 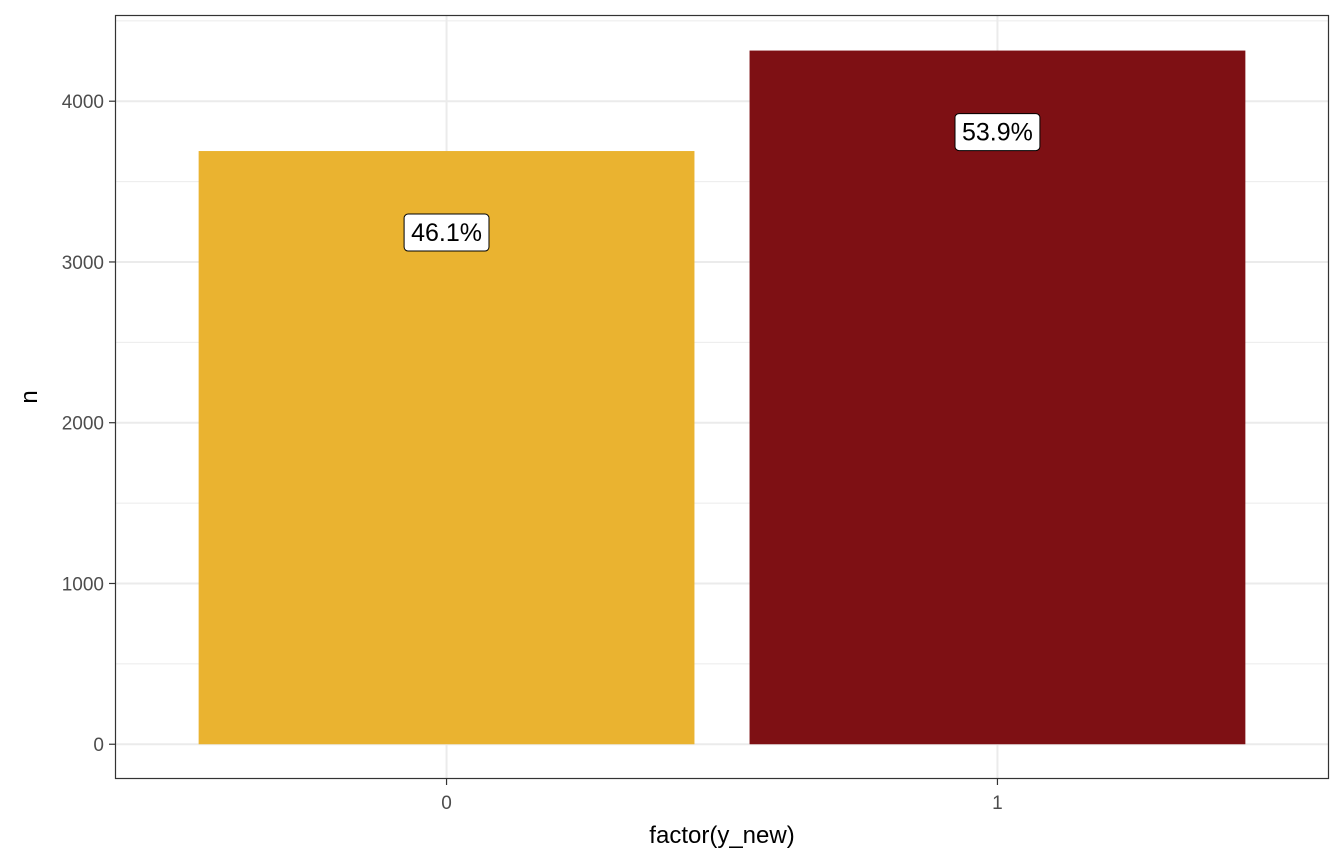 I want to click on y-tick-label: 0, so click(x=98, y=745).